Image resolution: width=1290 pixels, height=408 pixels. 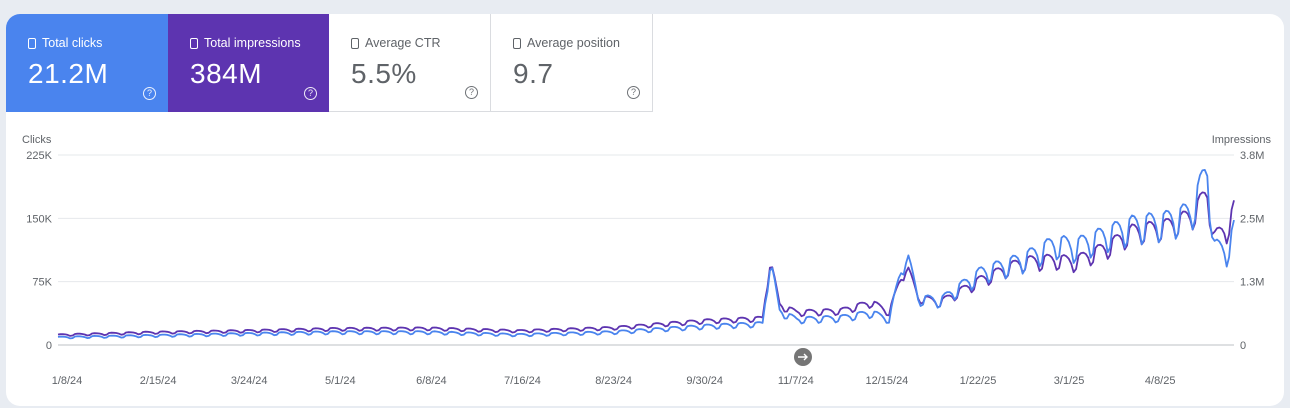 I want to click on tile-label: Average position, so click(x=573, y=43).